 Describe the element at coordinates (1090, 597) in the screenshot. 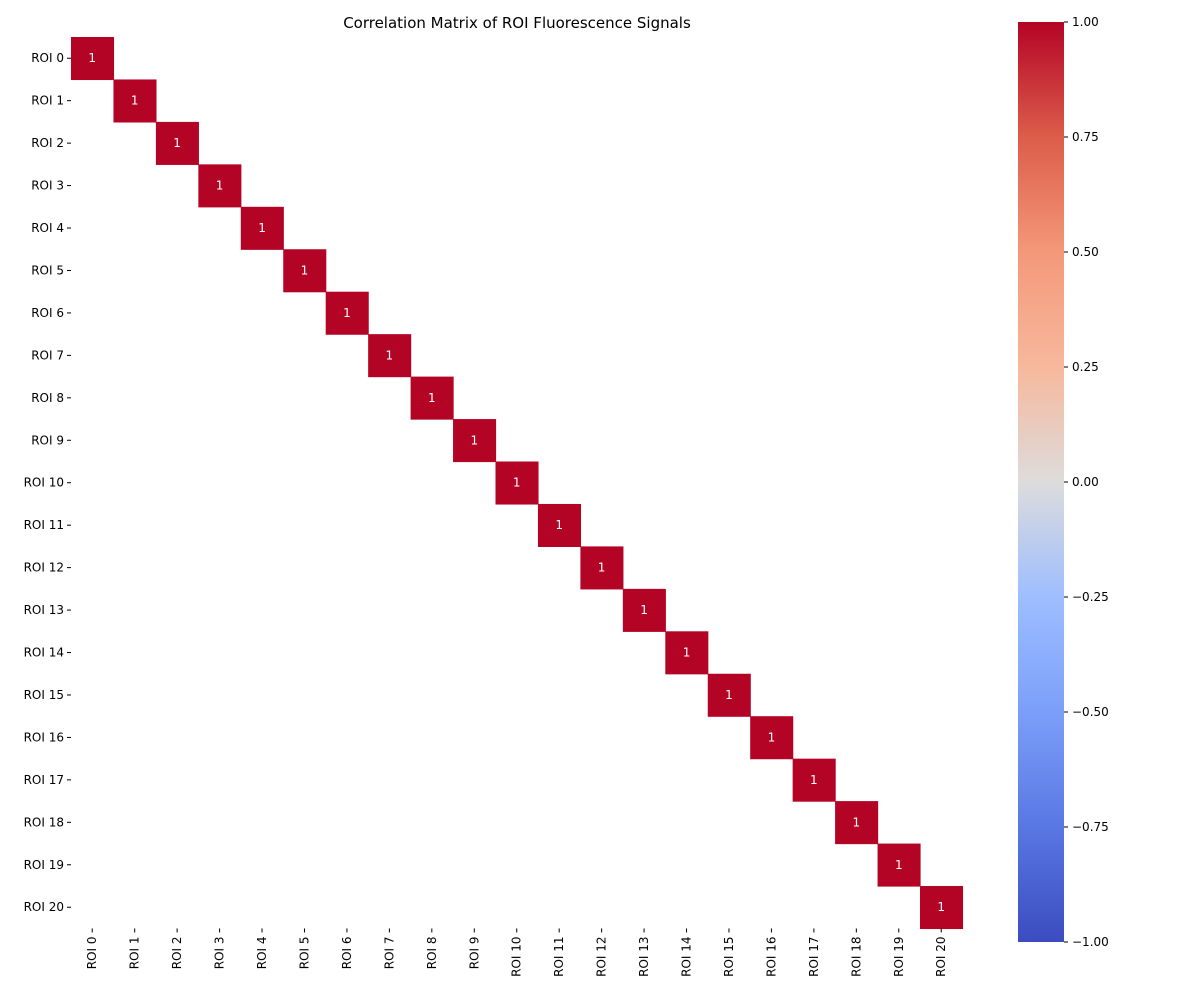

I see `colorbar-tick-label: −0.25` at that location.